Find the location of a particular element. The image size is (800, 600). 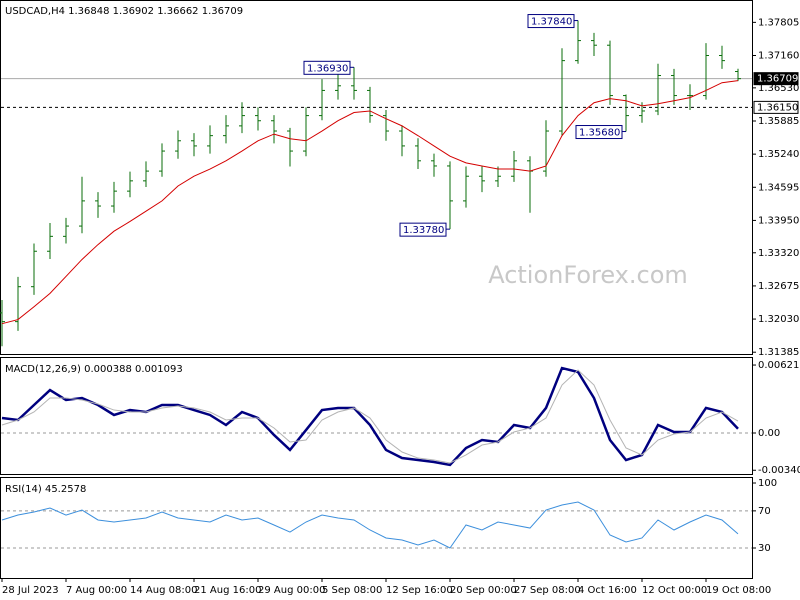

annotation-label: 1.35680 is located at coordinates (599, 133).